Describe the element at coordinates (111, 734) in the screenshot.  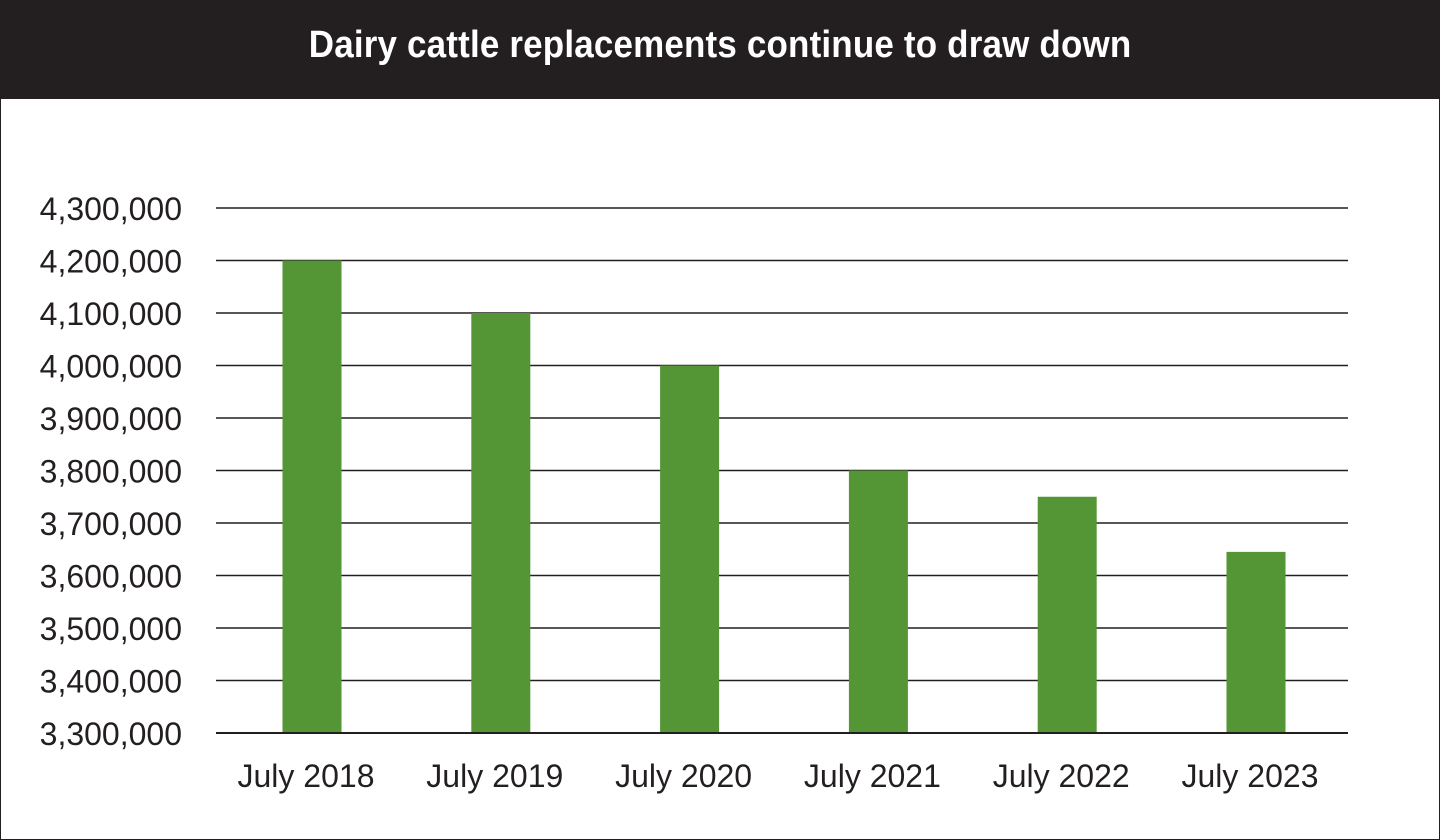
I see `y-tick-label: 3,300,000` at that location.